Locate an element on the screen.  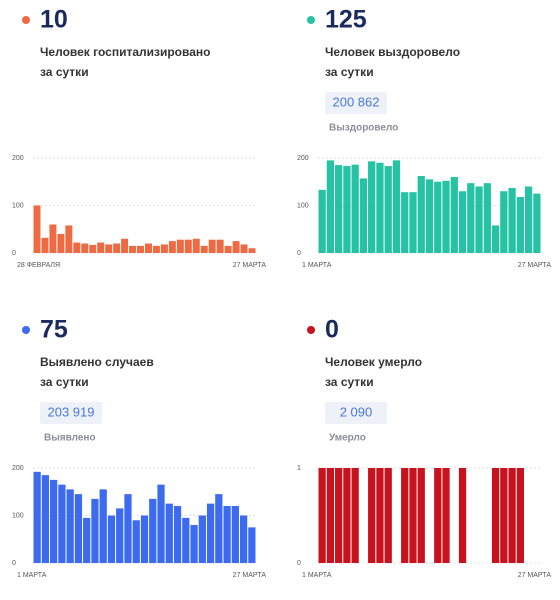
total-value: 2 090 is located at coordinates (356, 411).